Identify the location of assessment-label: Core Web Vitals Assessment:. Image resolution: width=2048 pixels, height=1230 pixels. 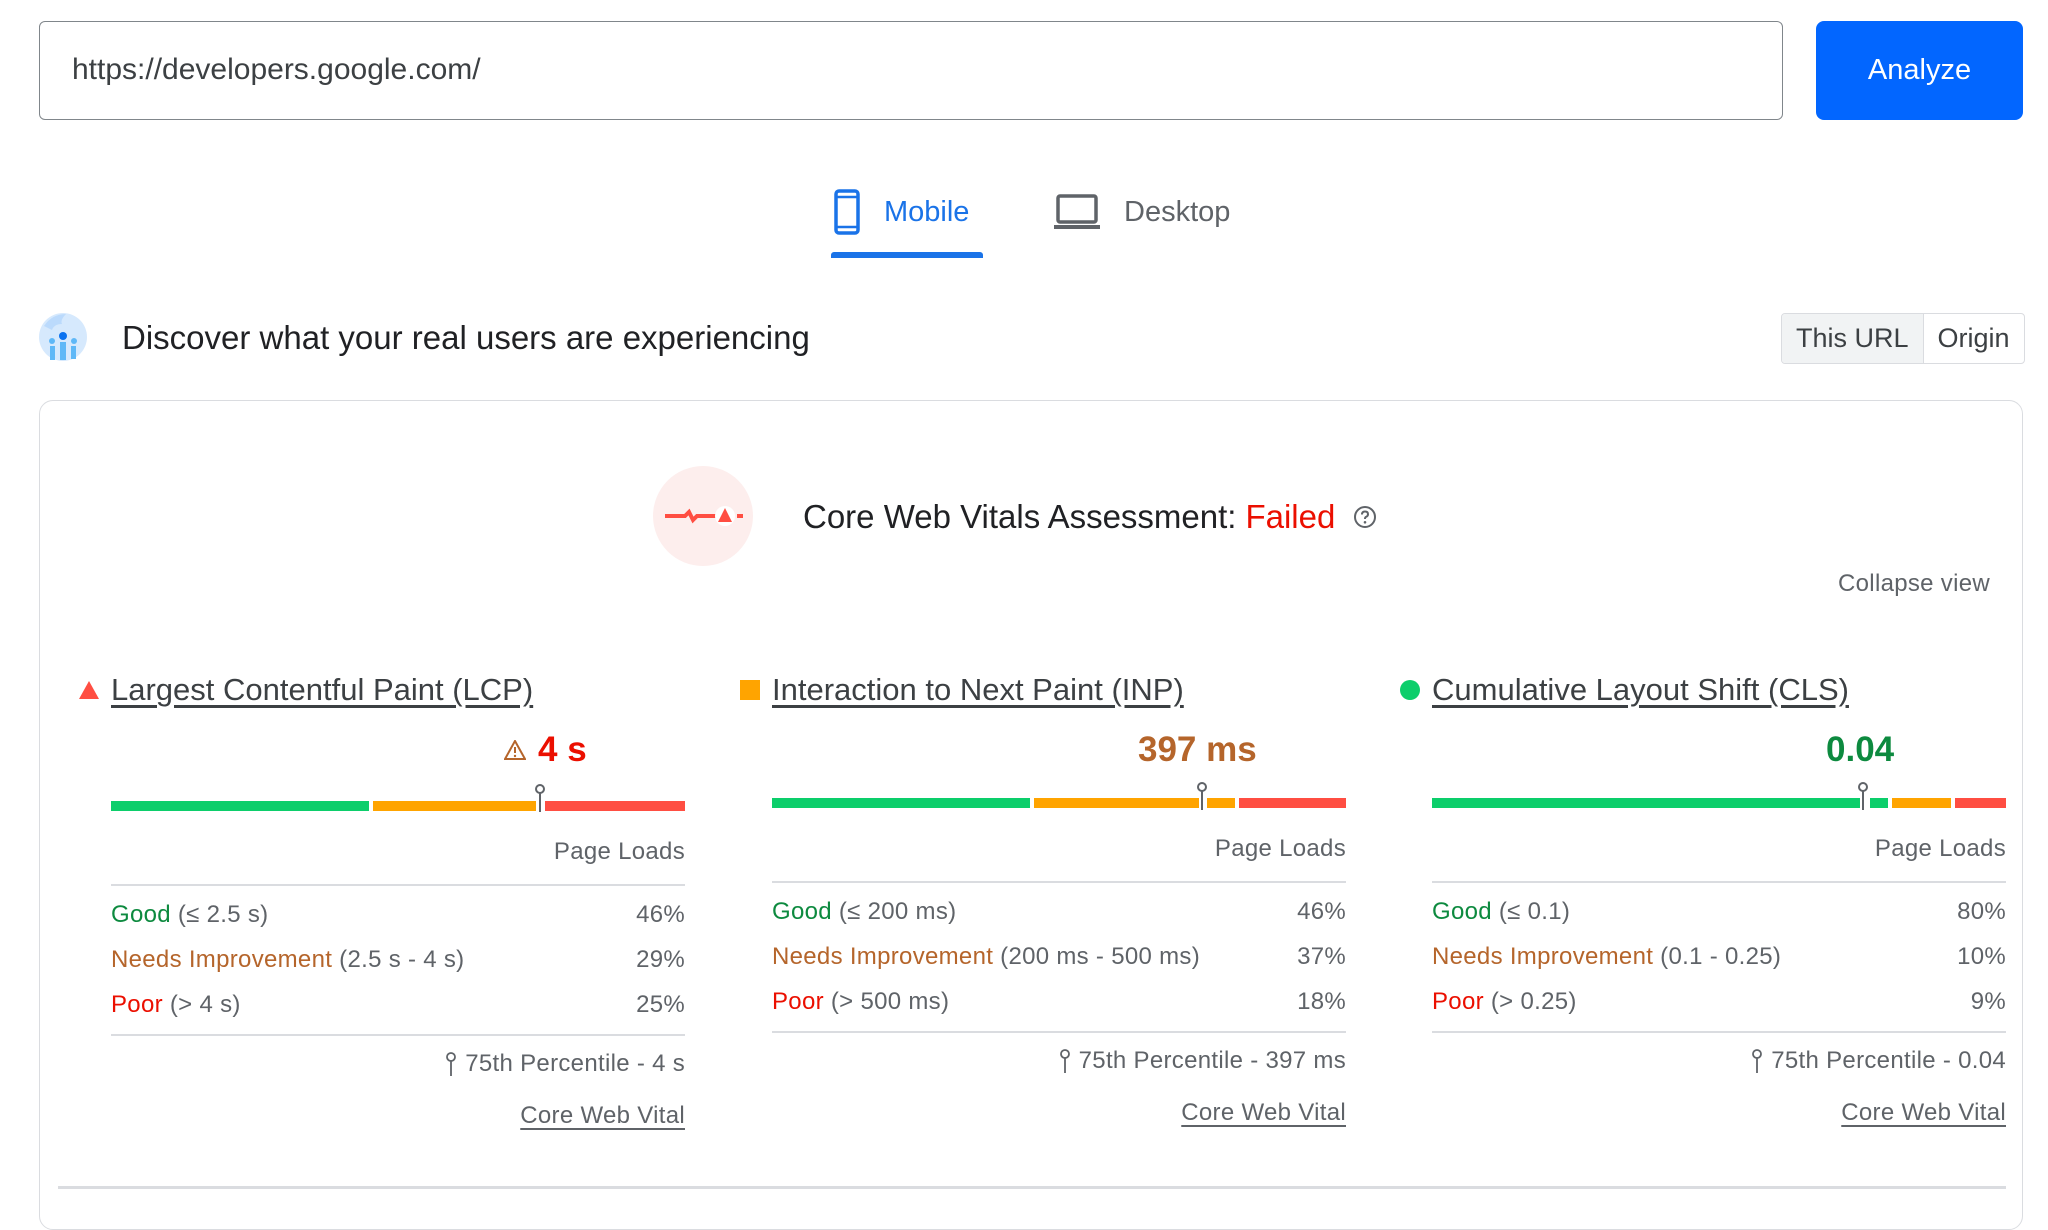
(1020, 516).